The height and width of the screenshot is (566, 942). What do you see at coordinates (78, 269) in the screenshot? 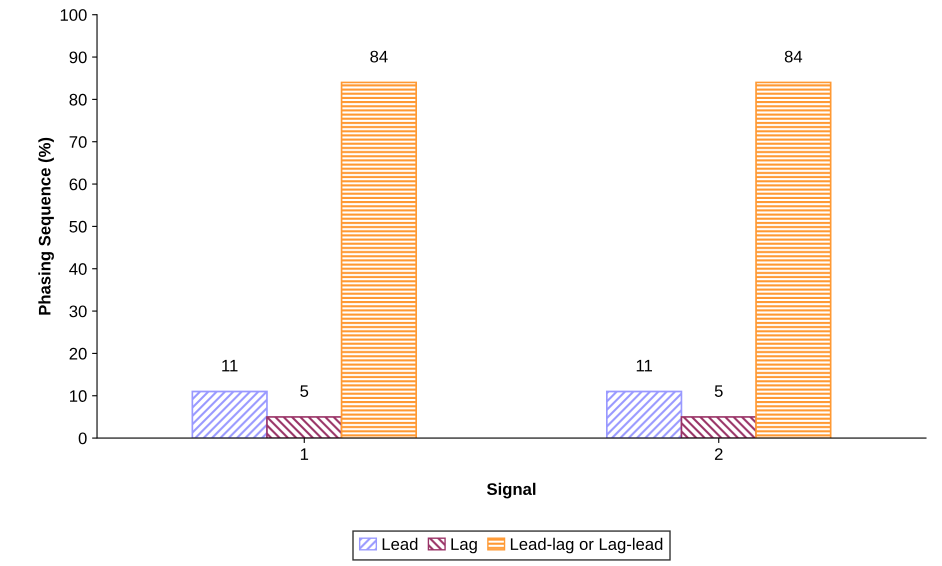
I see `y-tick-label: 40` at bounding box center [78, 269].